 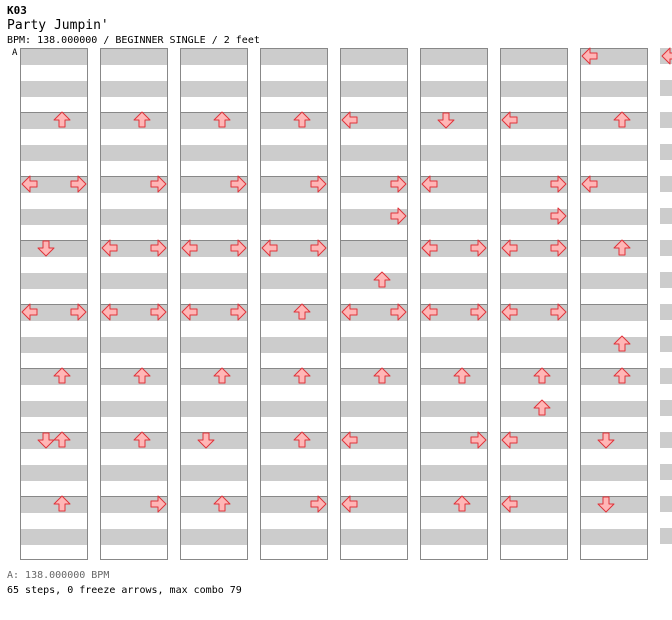 What do you see at coordinates (58, 575) in the screenshot?
I see `footer-bpm: A: 138.000000 BPM` at bounding box center [58, 575].